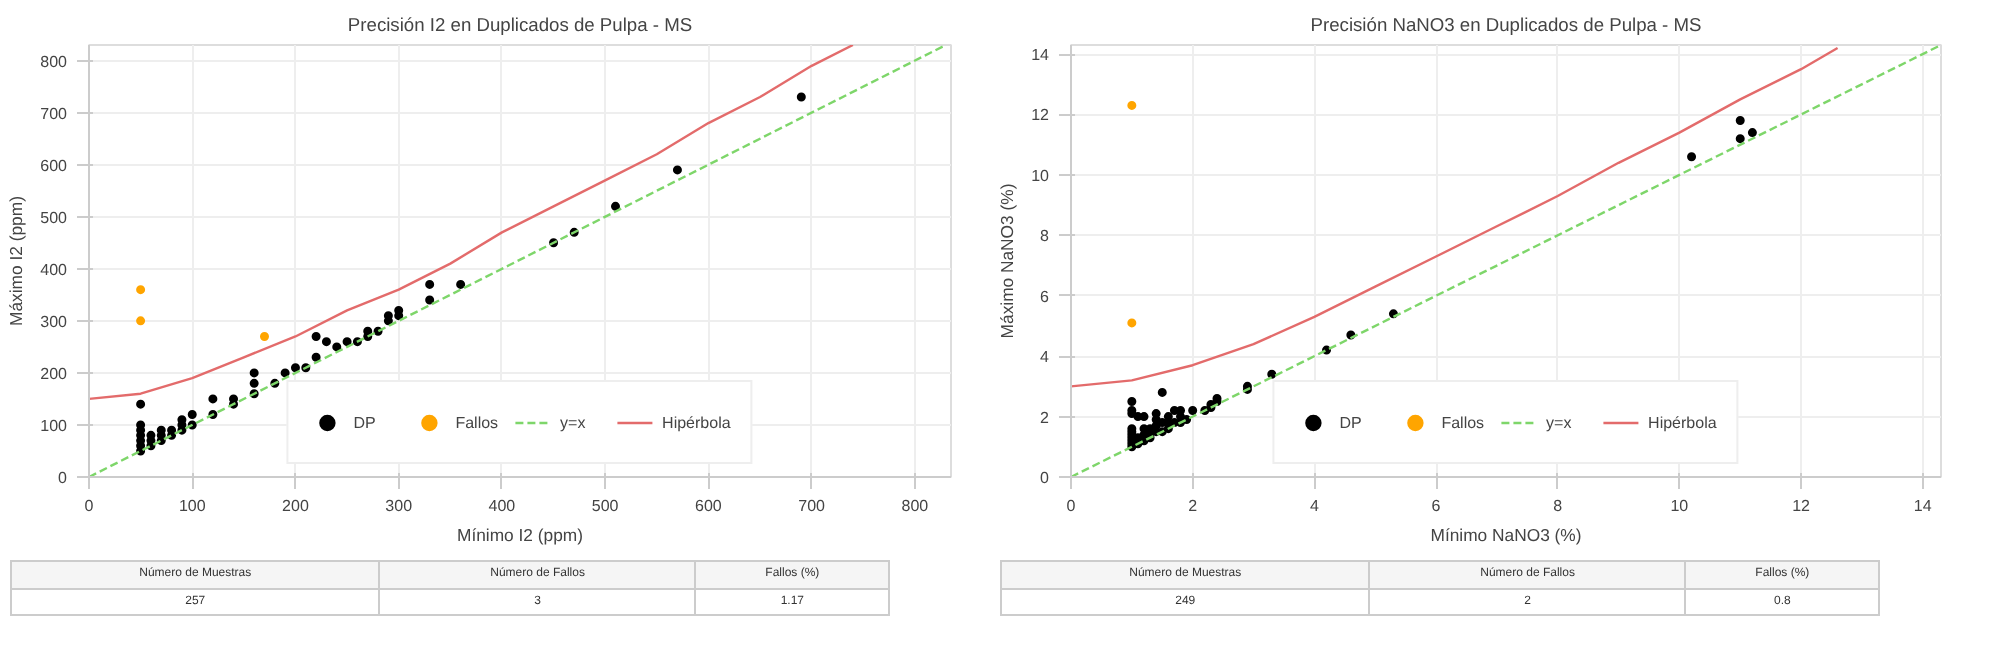 This screenshot has height=654, width=1998. What do you see at coordinates (1045, 236) in the screenshot?
I see `y-tick-label: 8` at bounding box center [1045, 236].